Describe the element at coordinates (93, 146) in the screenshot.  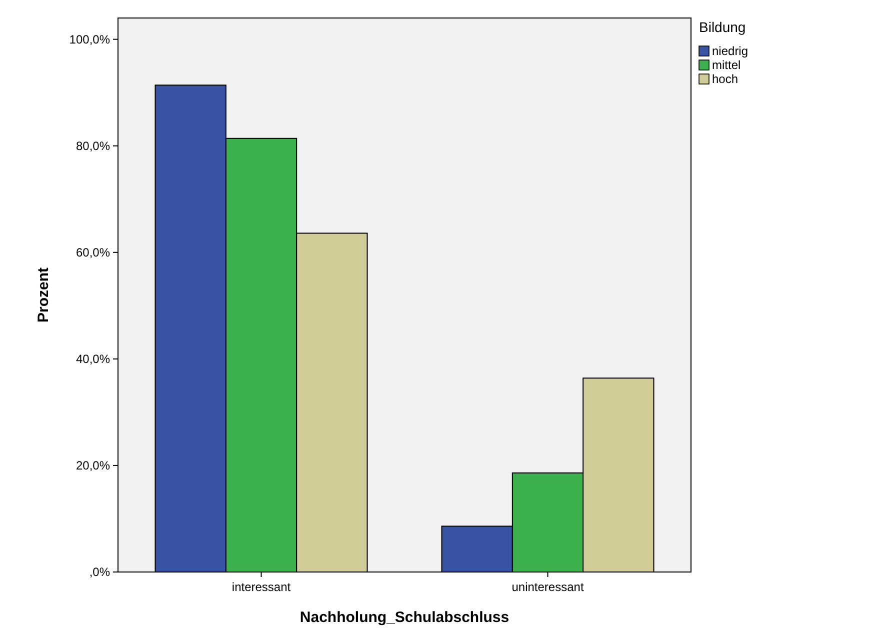
I see `y-tick-label: 80,0%` at that location.